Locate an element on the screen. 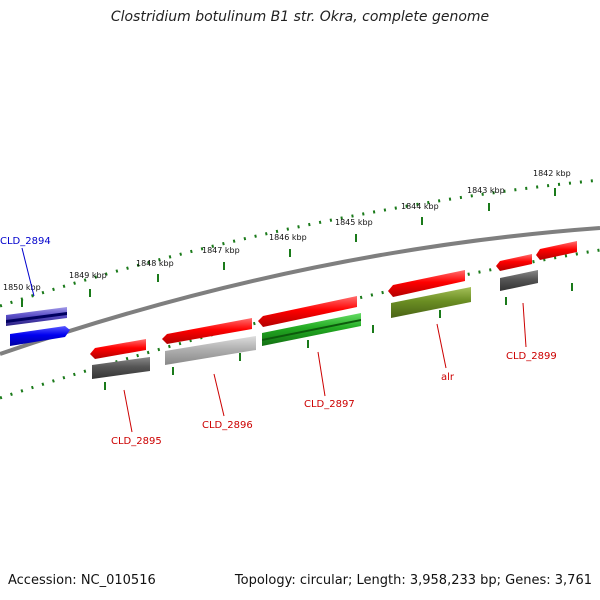 Image resolution: width=600 pixels, height=600 pixels. gene-cld-2899-red is located at coordinates (536, 256).